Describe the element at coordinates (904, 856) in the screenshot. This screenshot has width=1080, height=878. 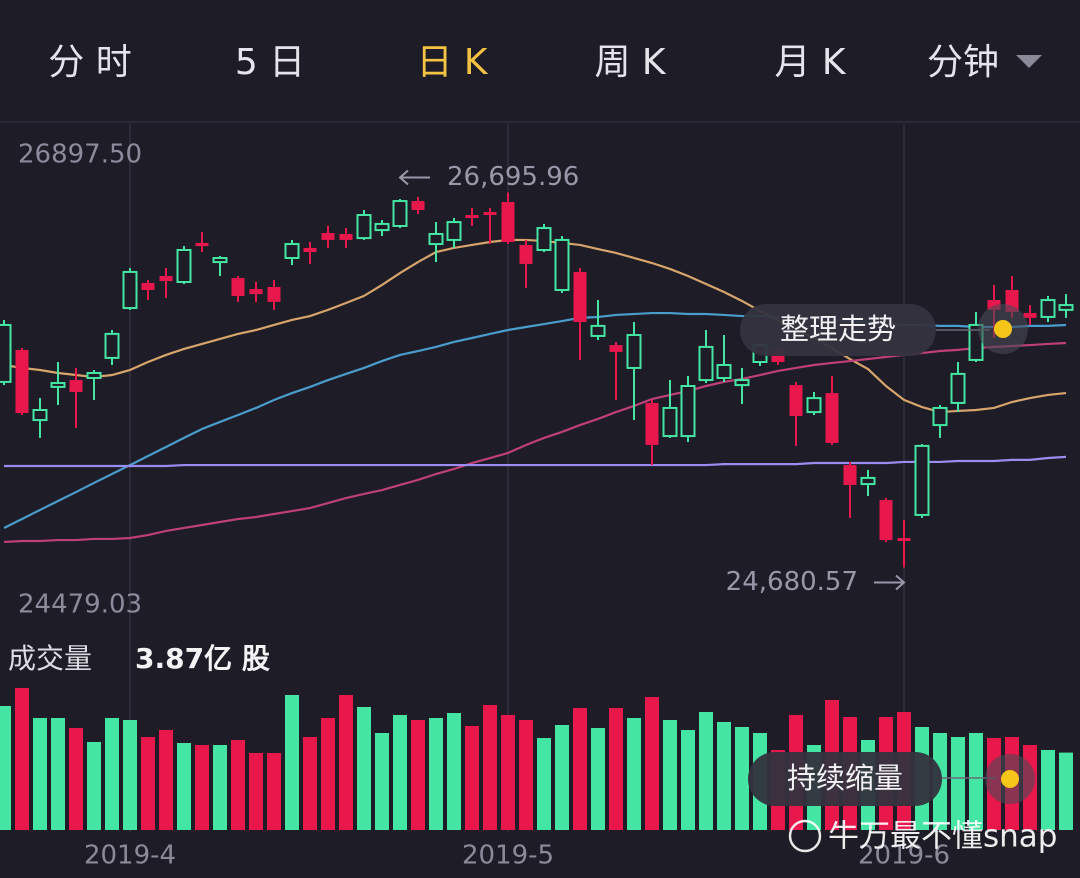
I see `x-tick-label: 2019-6` at that location.